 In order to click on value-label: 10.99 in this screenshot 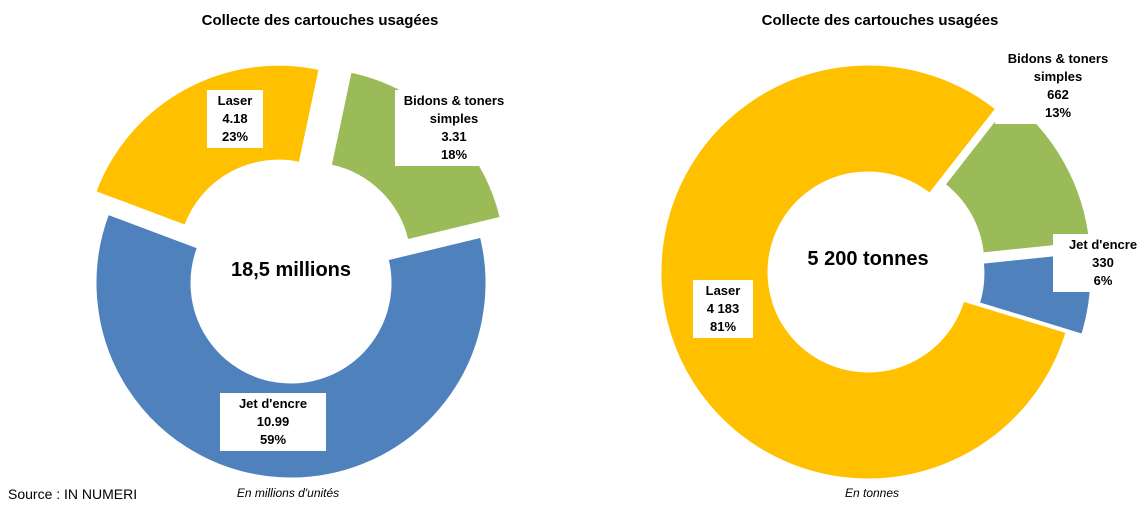, I will do `click(273, 421)`.